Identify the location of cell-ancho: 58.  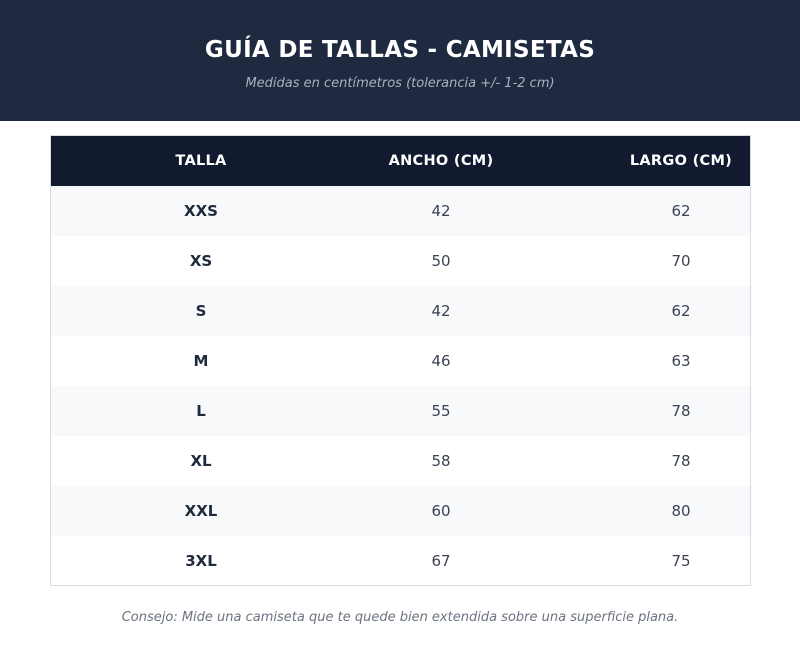
(441, 461).